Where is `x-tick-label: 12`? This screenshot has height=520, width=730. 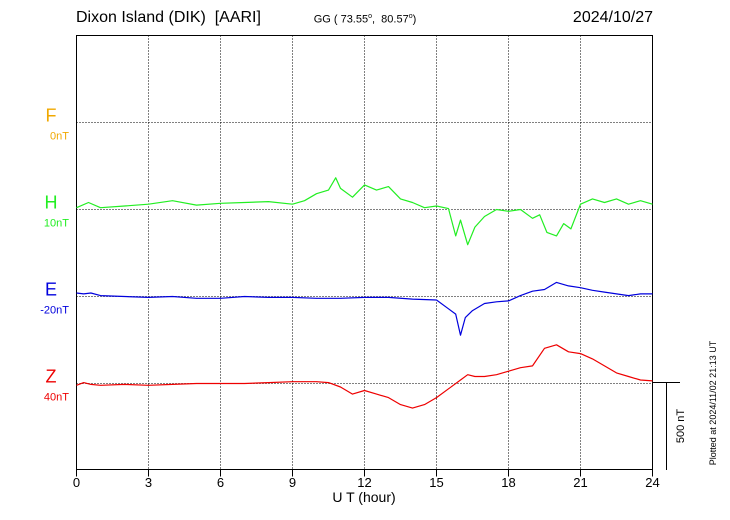
x-tick-label: 12 is located at coordinates (364, 482).